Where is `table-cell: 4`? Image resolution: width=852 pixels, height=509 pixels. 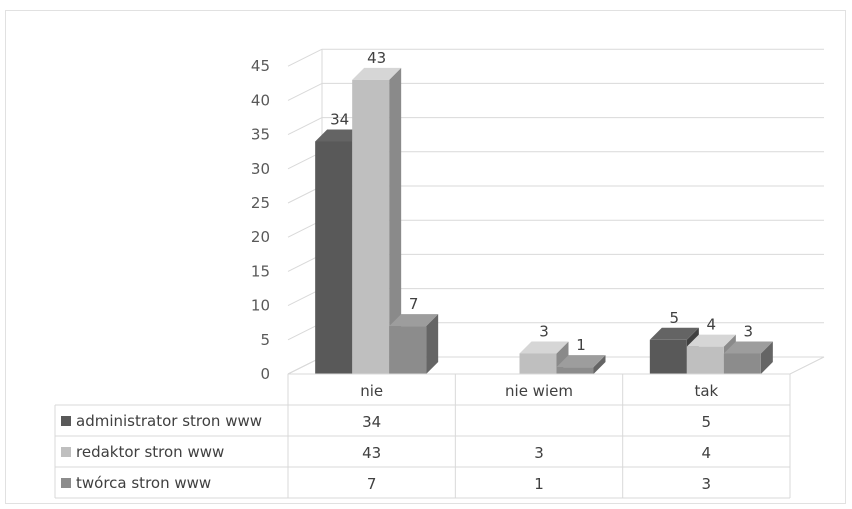
table-cell: 4 is located at coordinates (707, 453).